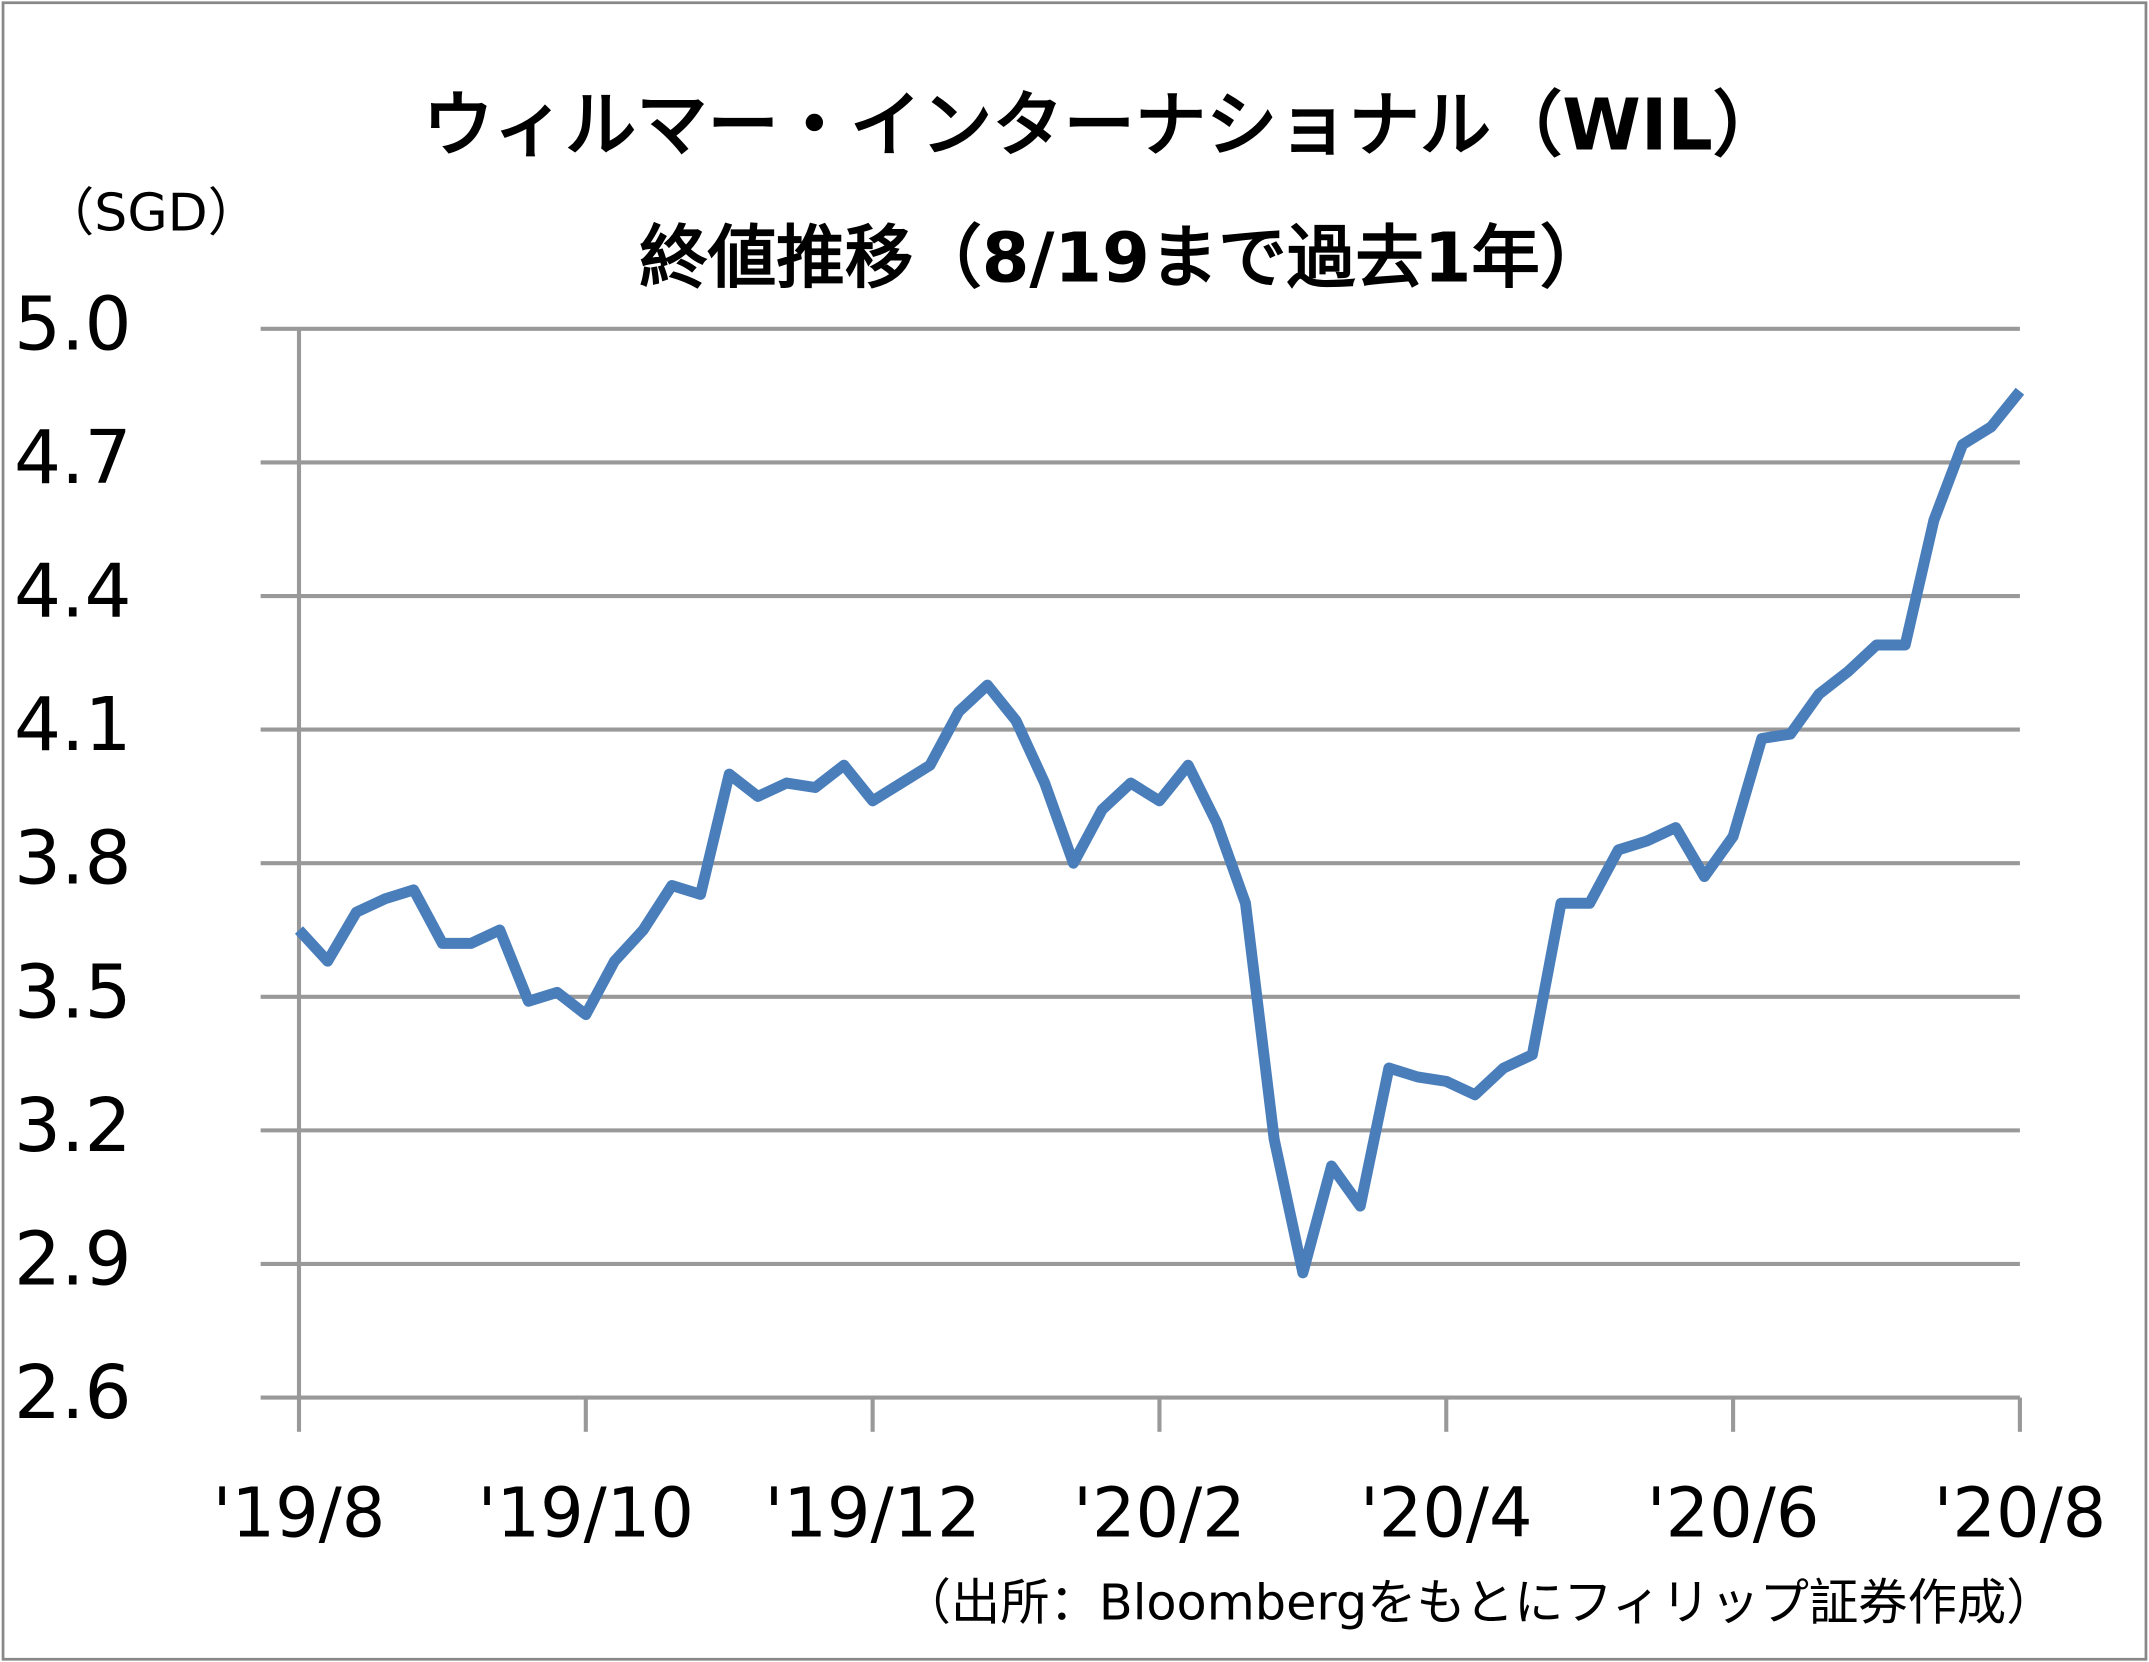  I want to click on x-tick-label: '20/2, so click(1159, 1514).